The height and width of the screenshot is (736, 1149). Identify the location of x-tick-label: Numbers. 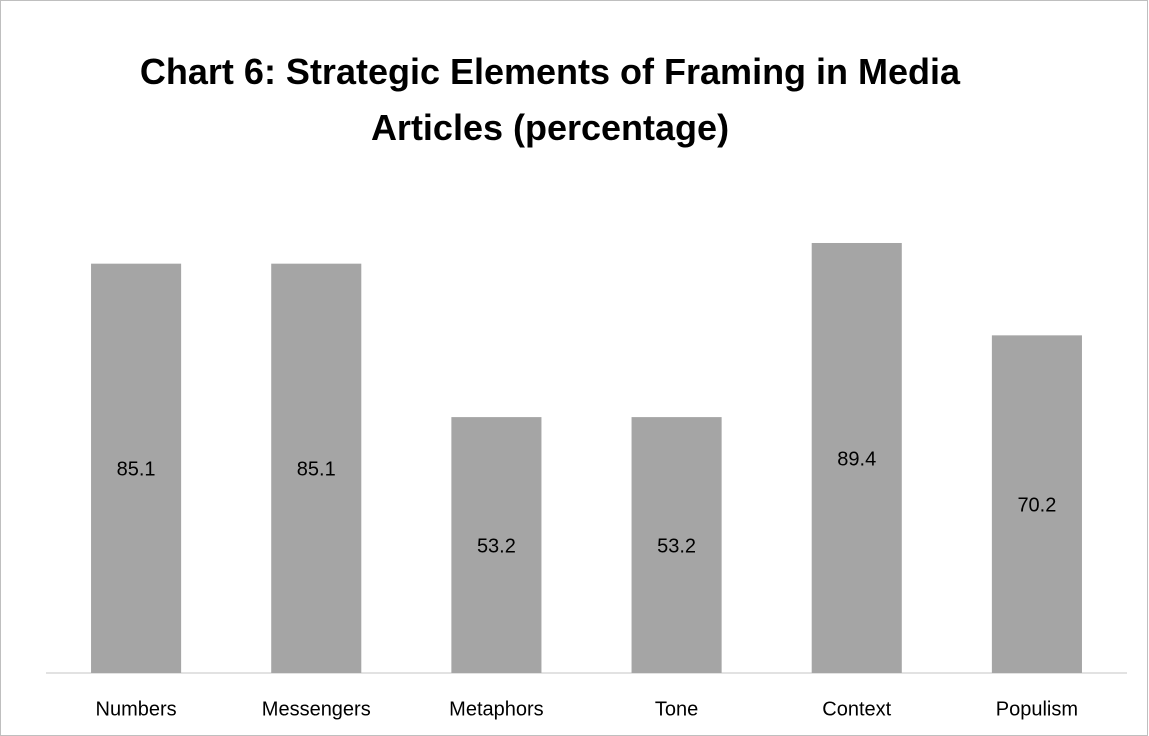
(136, 709).